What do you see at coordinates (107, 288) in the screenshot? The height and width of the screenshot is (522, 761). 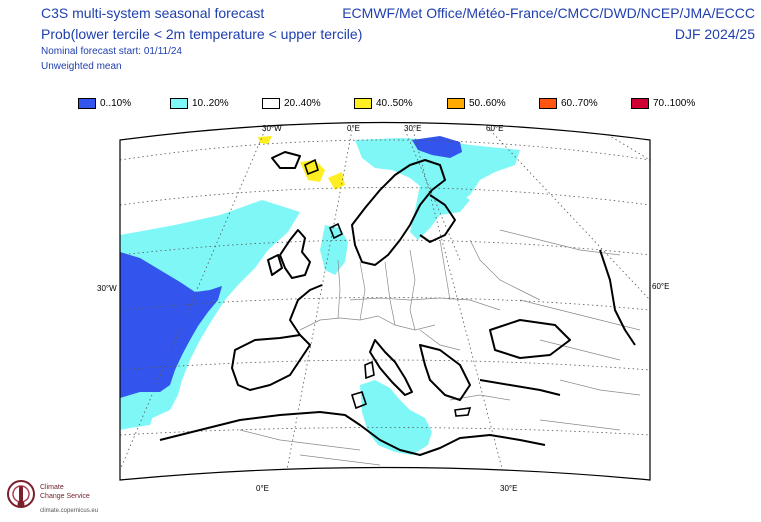 I see `lon-label-left-30w: 30°W` at bounding box center [107, 288].